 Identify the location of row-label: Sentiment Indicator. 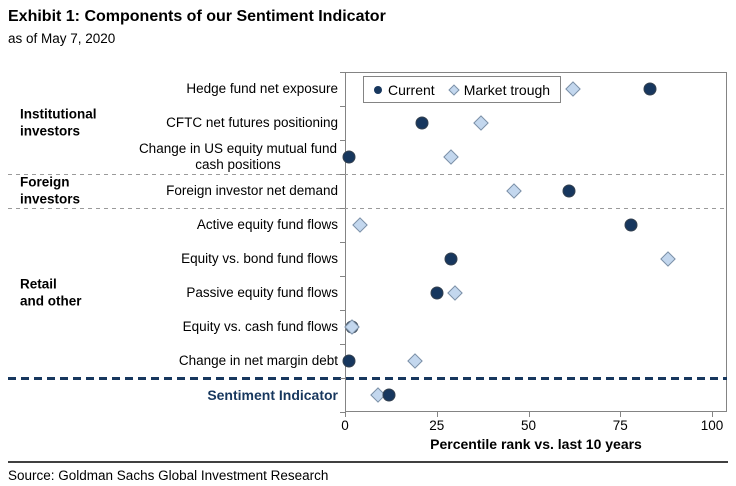
(238, 395).